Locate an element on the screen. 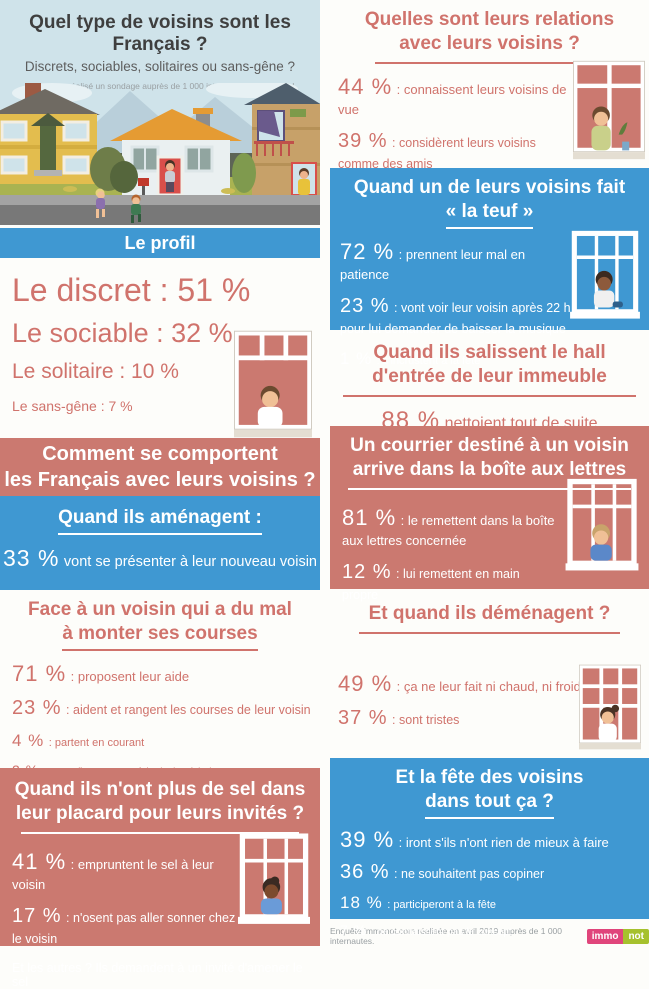  window-woman-plant-icon is located at coordinates (609, 110).